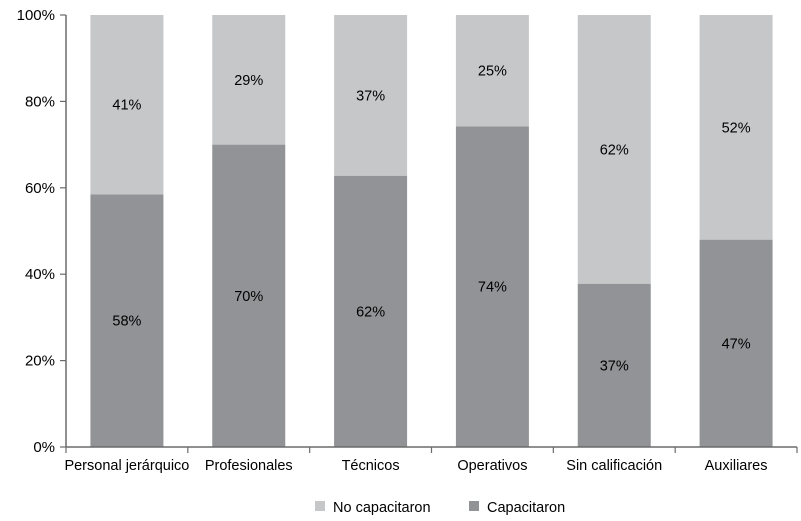 This screenshot has width=801, height=521. I want to click on y-tick-label: 20%, so click(40, 361).